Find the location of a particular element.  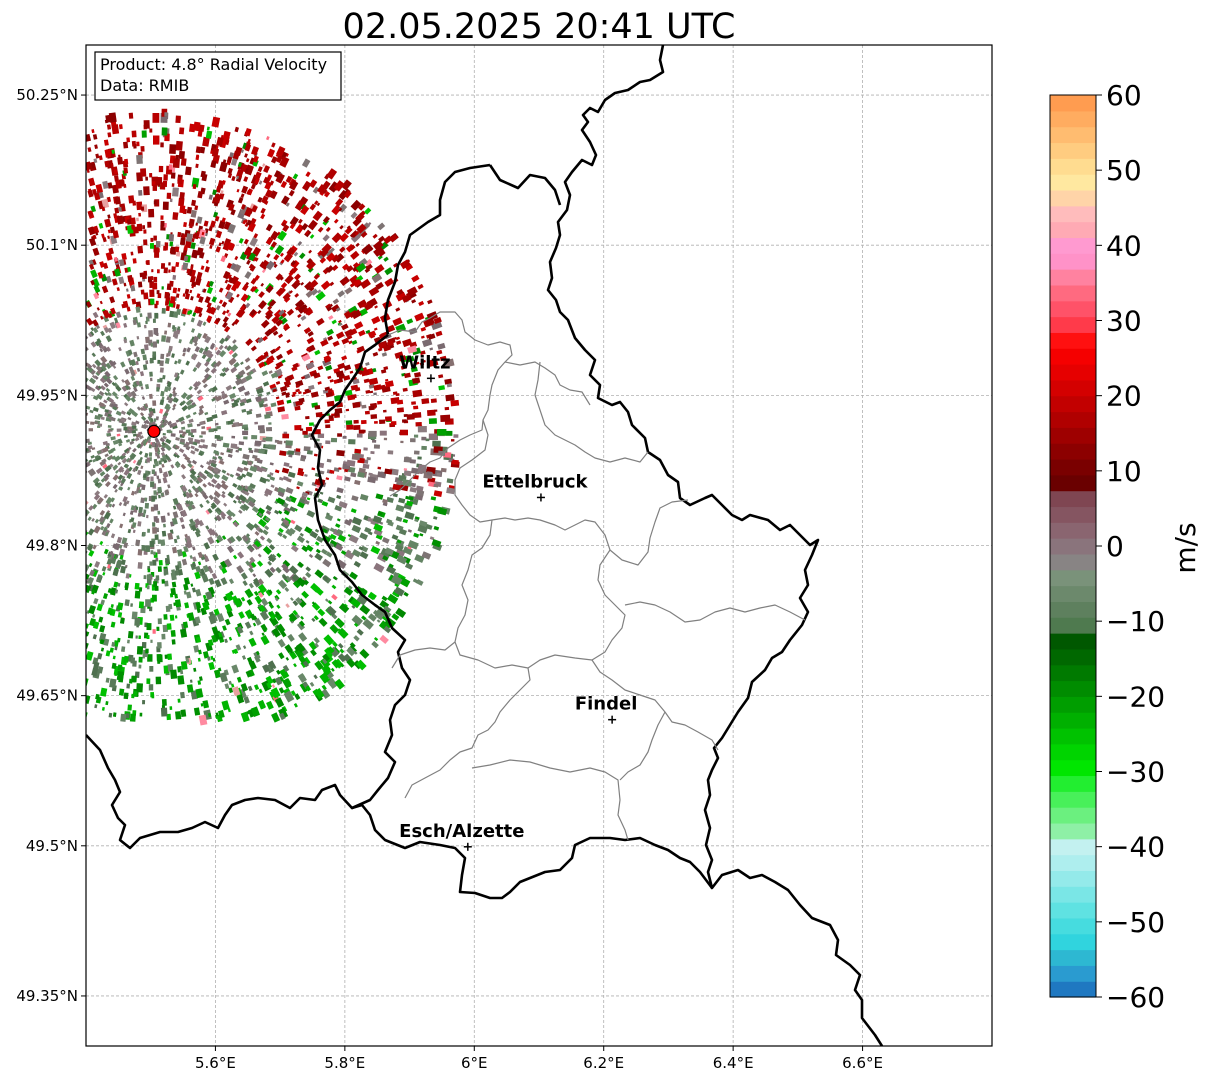

canton-border-wiltz-clervaux is located at coordinates (547, 383).